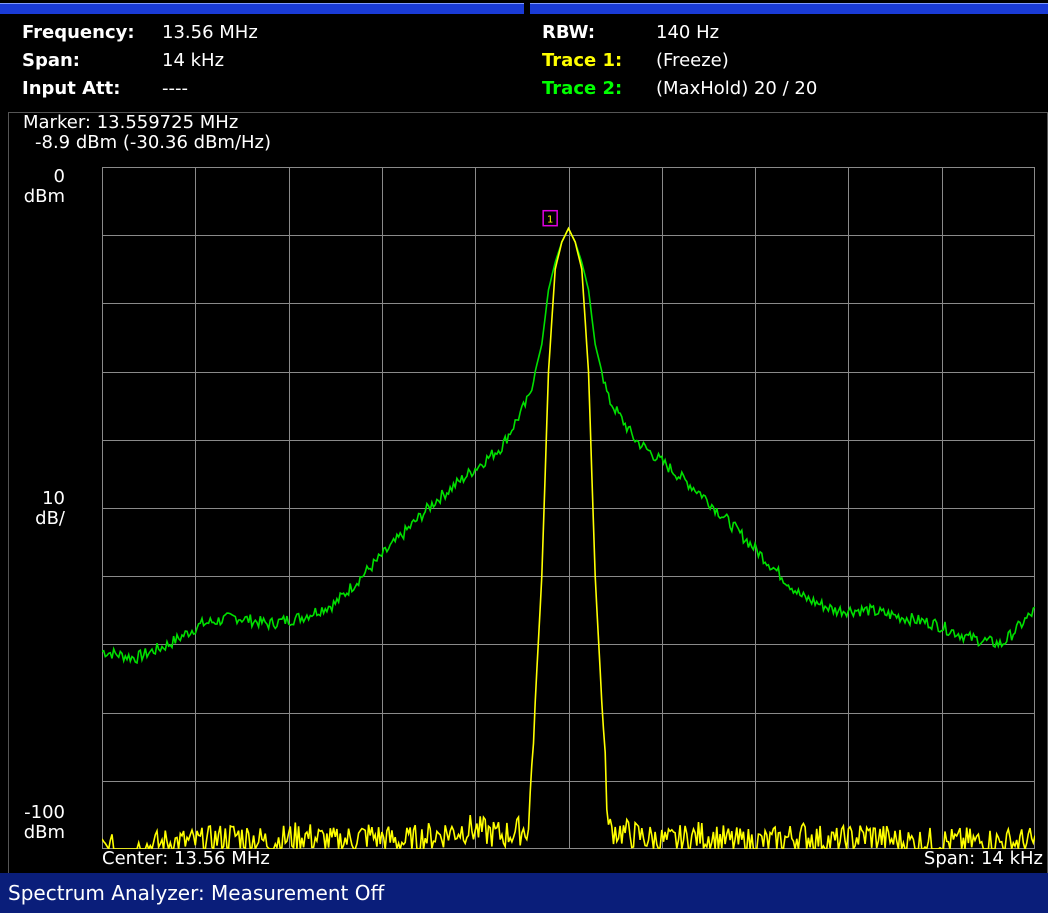  What do you see at coordinates (737, 88) in the screenshot?
I see `trace2-value: (MaxHold) 20 / 20` at bounding box center [737, 88].